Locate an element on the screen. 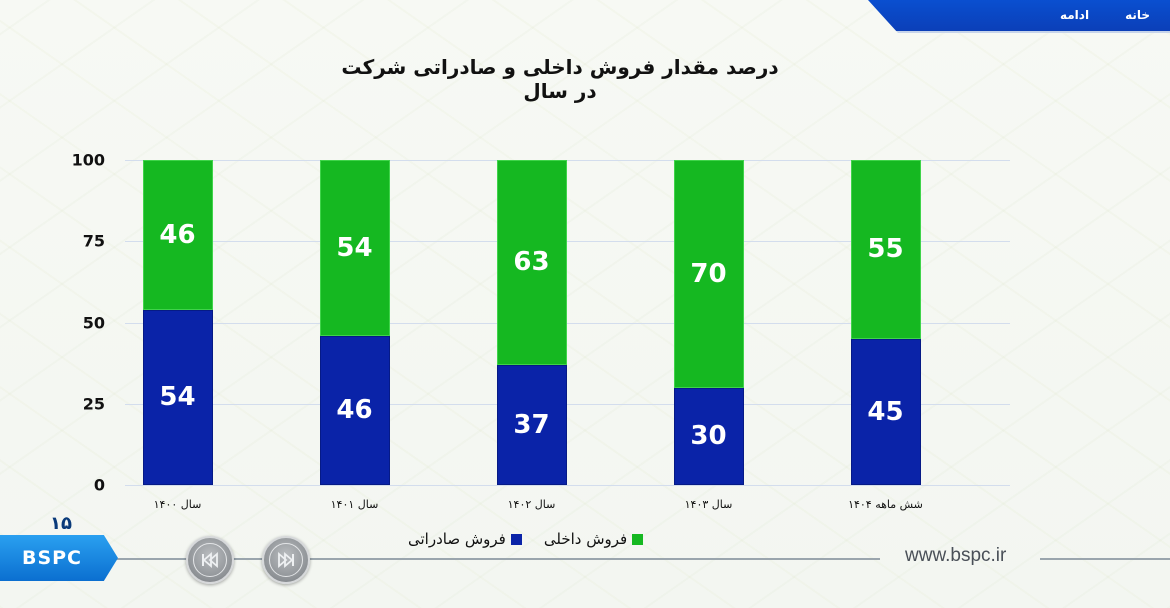  bar-segment-export: 46 is located at coordinates (354, 410).